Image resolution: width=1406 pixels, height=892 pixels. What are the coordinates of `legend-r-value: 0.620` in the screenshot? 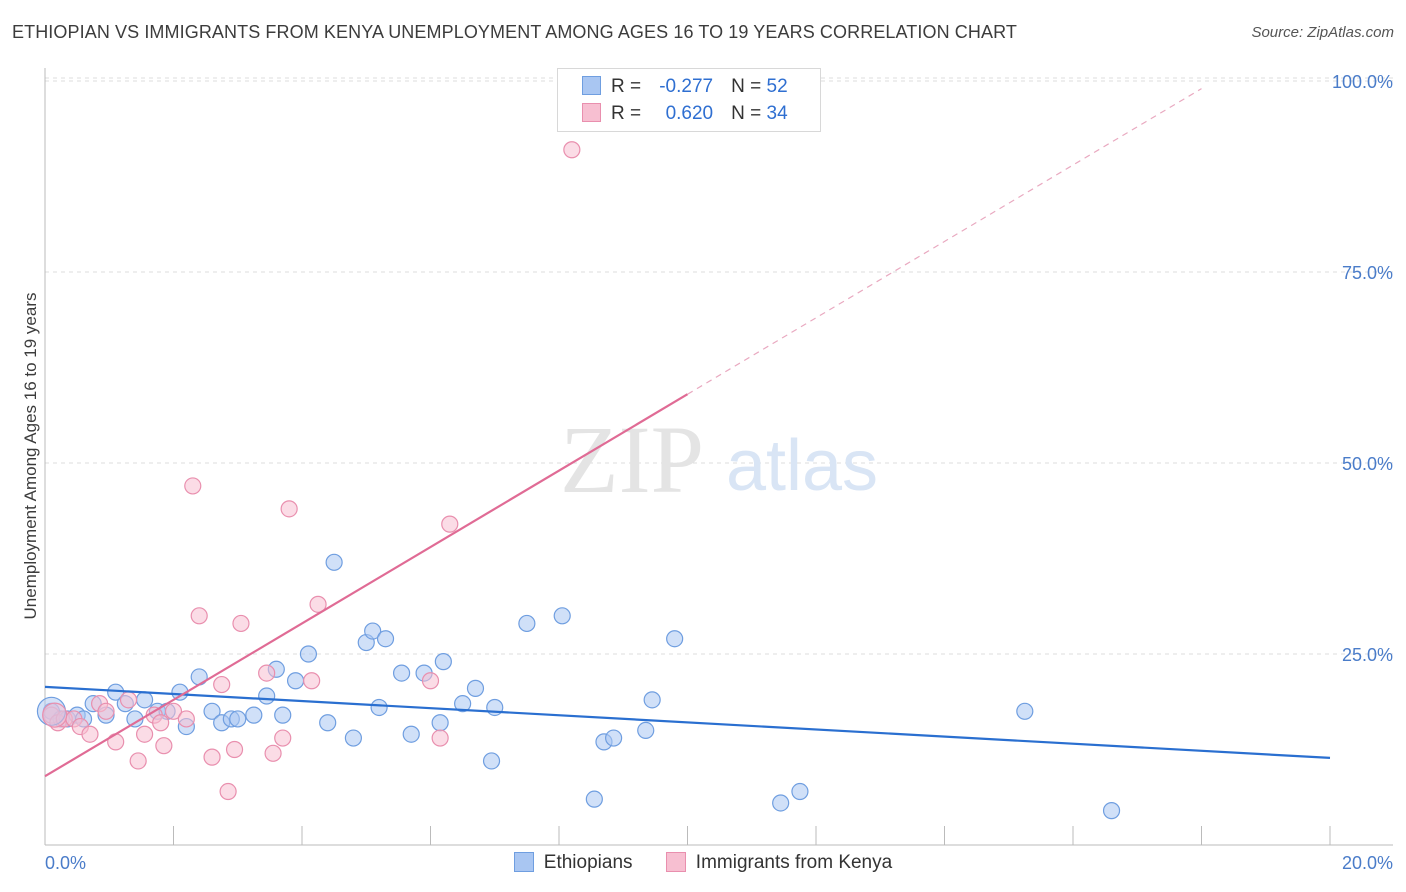 It's located at (689, 113).